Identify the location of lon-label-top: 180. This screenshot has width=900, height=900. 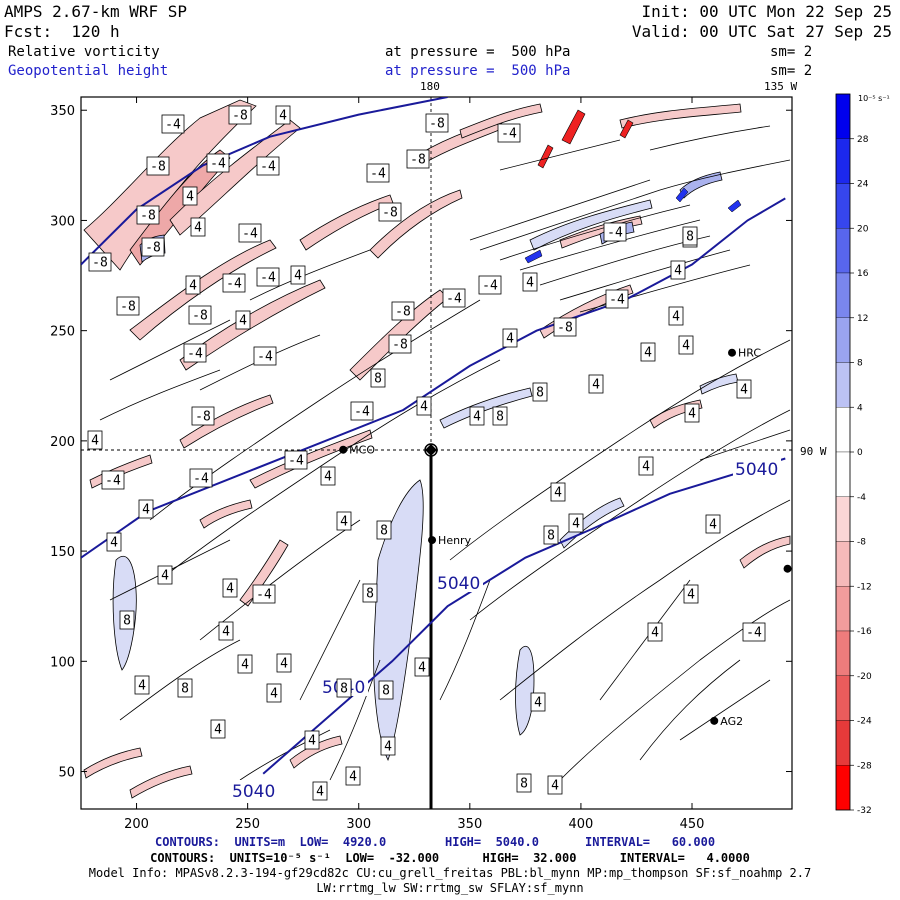
(430, 86).